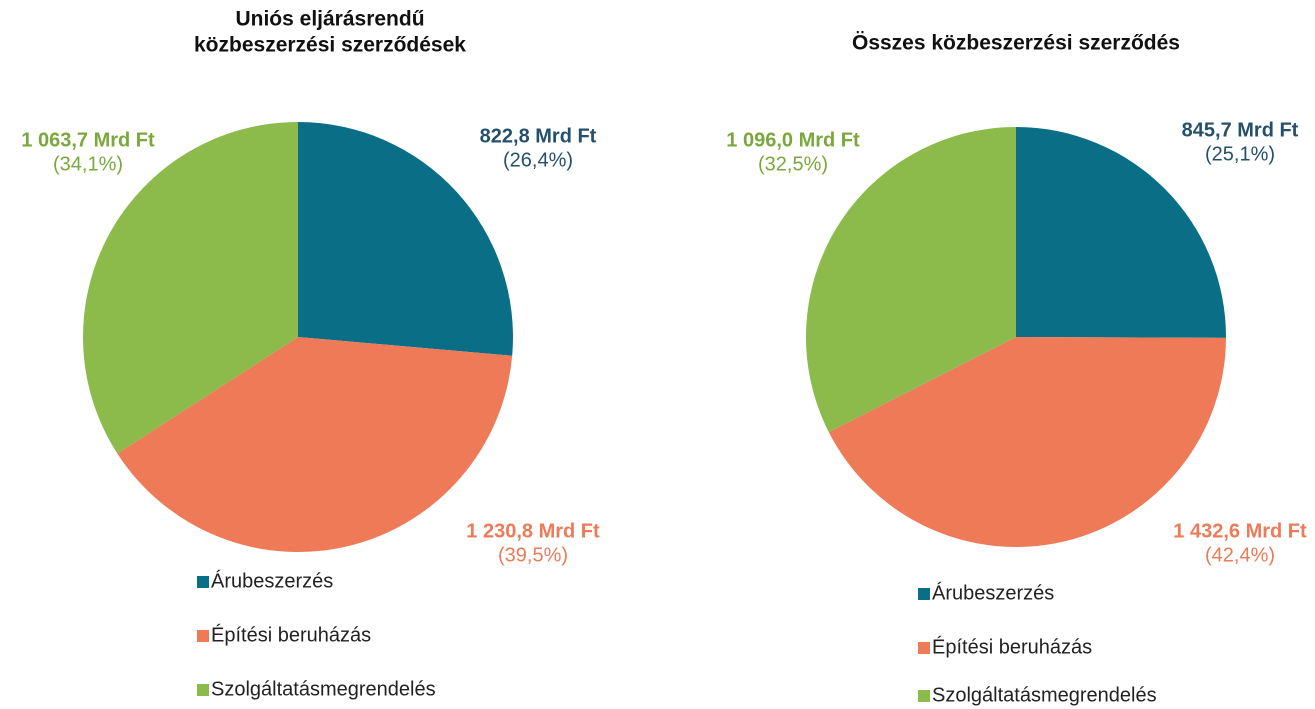 Image resolution: width=1315 pixels, height=709 pixels. I want to click on percent-label: (42,4%), so click(1240, 555).